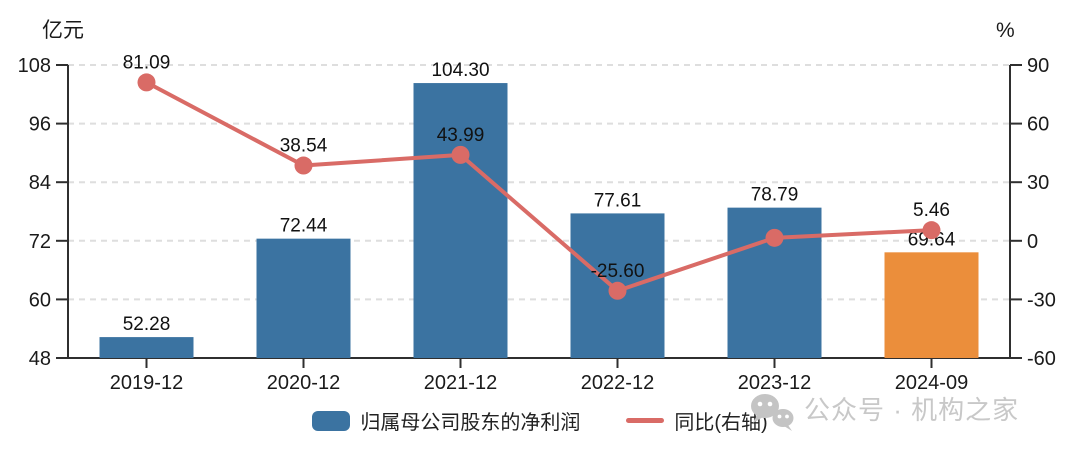  I want to click on bar-value-label: 52.28, so click(147, 324).